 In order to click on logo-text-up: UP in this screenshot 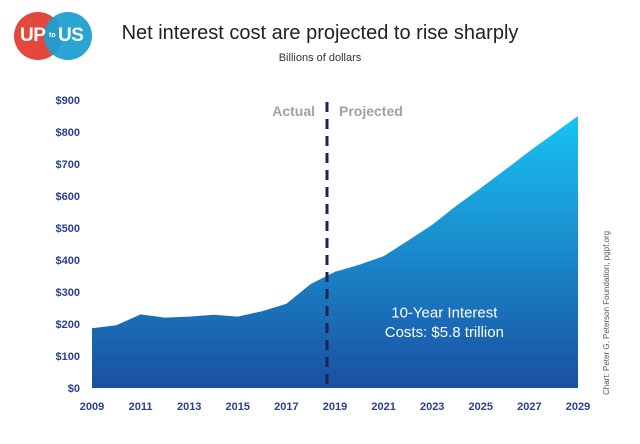, I will do `click(33, 35)`.